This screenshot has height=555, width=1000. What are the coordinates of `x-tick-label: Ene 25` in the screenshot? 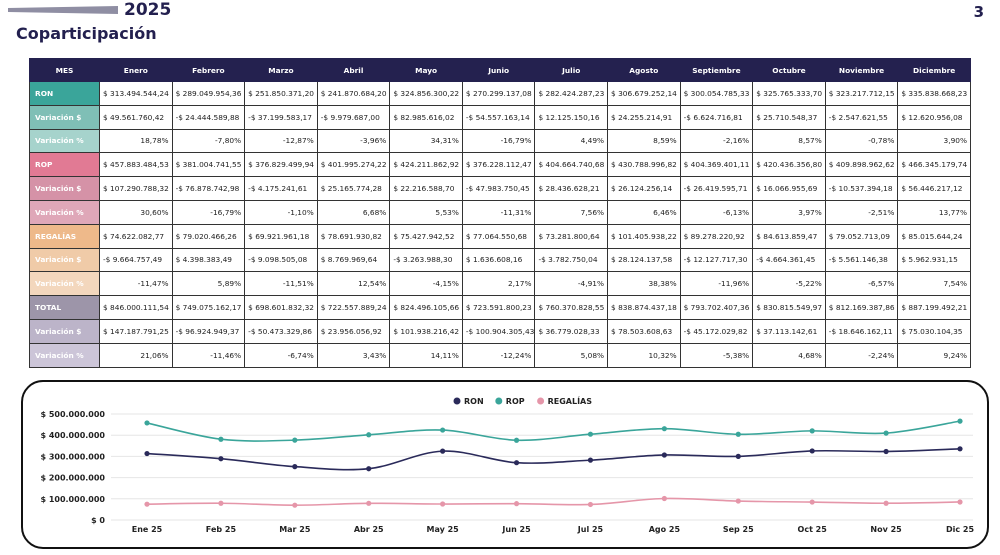 It's located at (147, 529).